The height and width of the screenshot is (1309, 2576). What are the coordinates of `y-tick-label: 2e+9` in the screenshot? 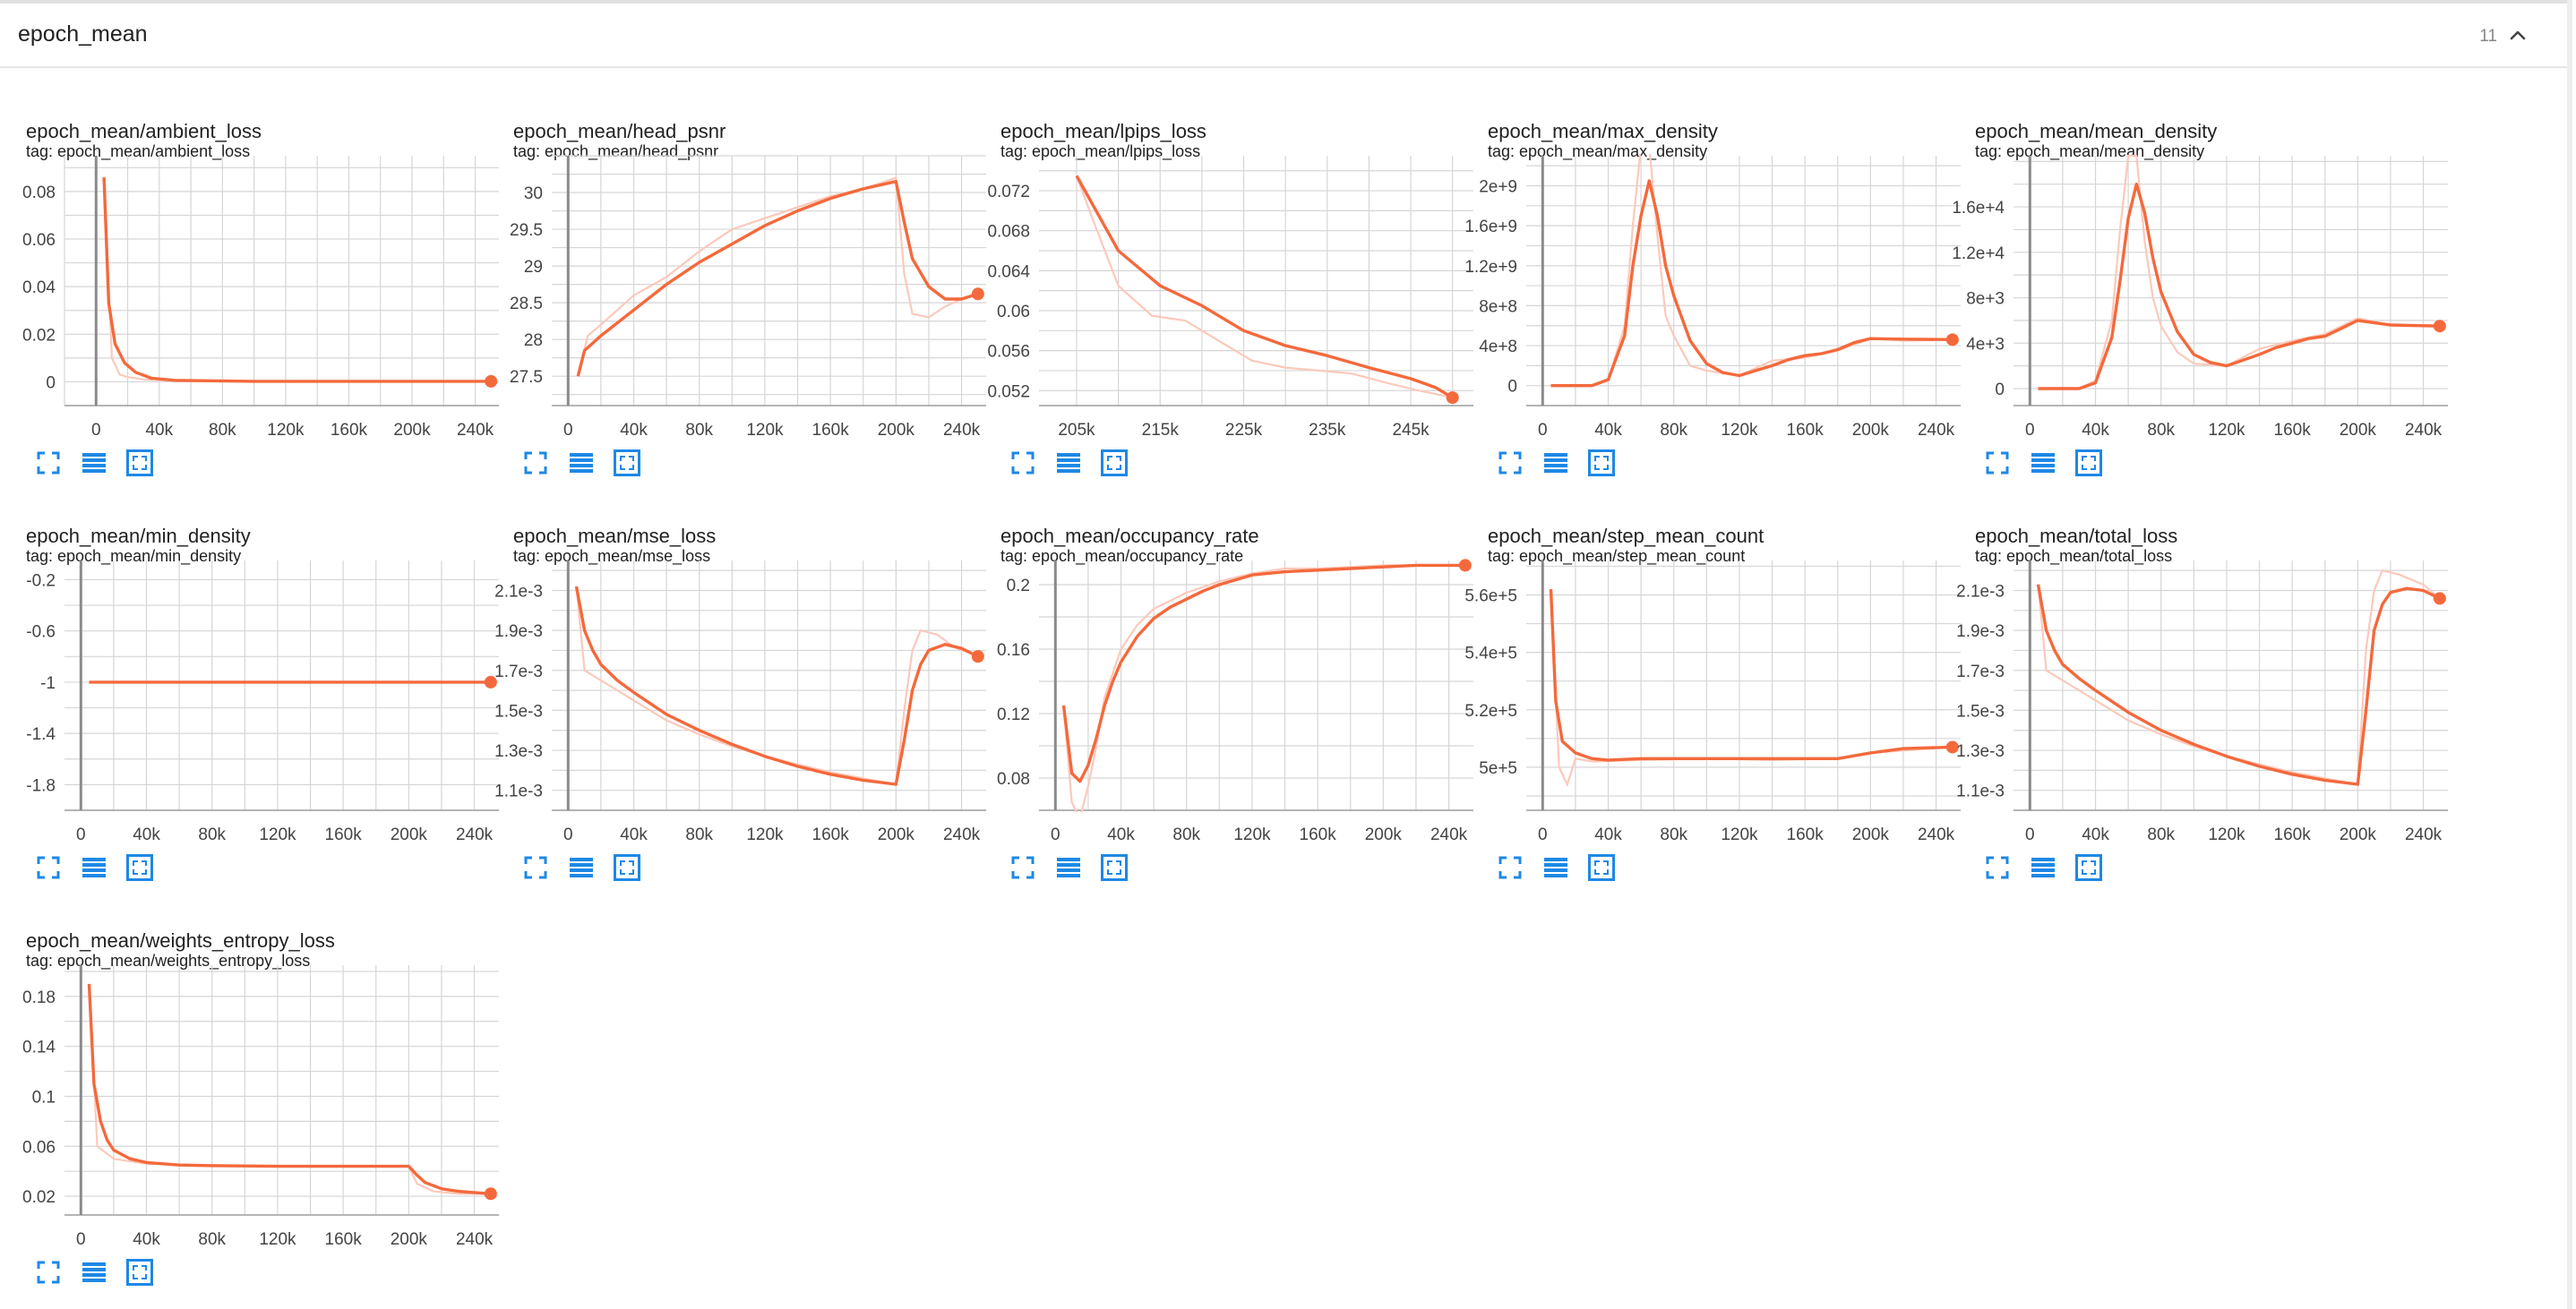 It's located at (1498, 186).